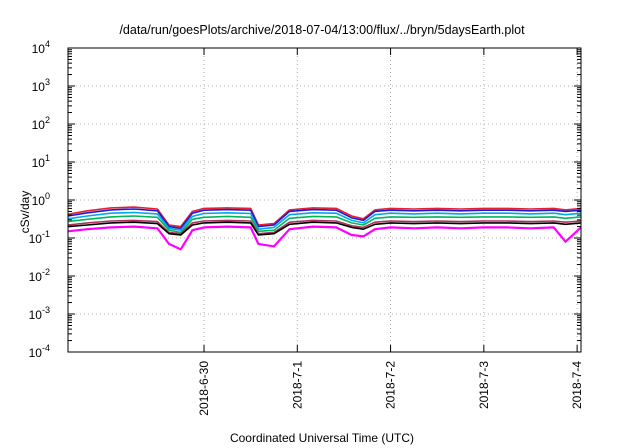  I want to click on x-tick-label: 2018-6-30, so click(204, 388).